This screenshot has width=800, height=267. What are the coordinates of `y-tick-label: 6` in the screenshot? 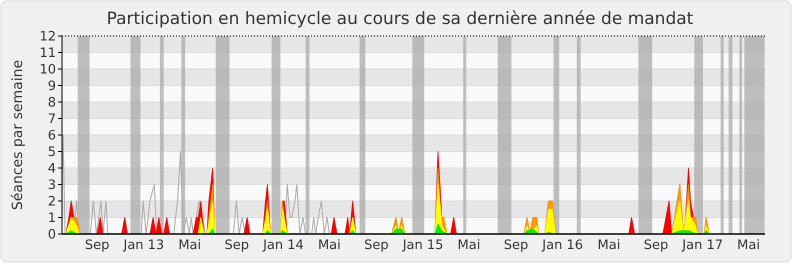 It's located at (52, 136).